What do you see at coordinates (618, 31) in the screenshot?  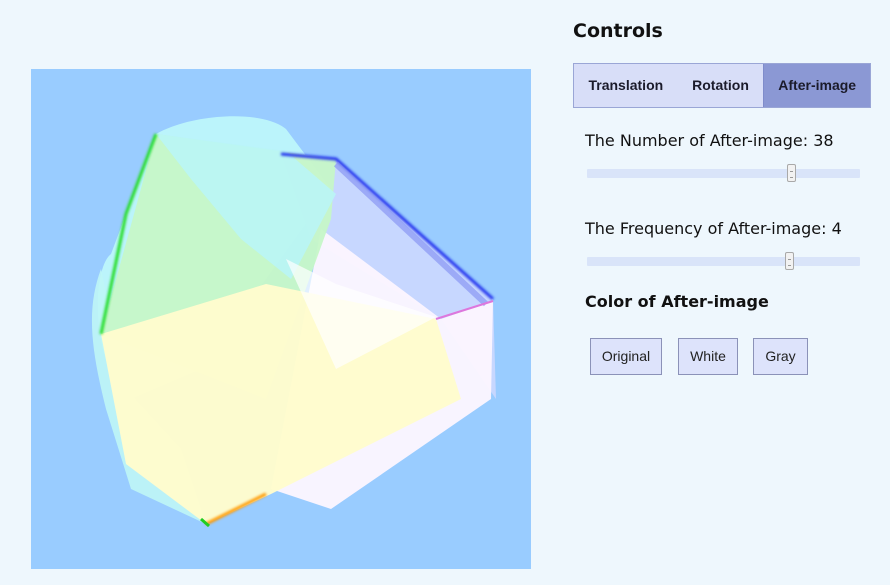 I see `controls-title: Controls` at bounding box center [618, 31].